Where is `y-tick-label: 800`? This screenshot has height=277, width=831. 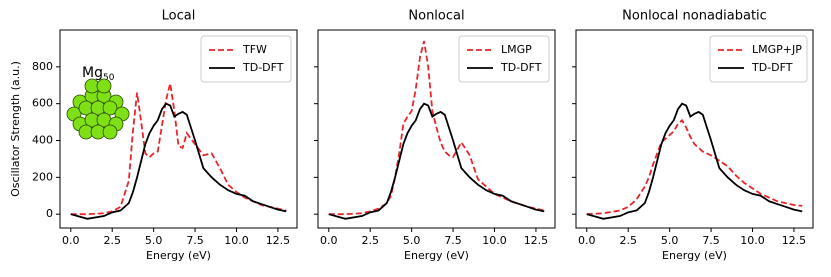
y-tick-label: 800 is located at coordinates (42, 66).